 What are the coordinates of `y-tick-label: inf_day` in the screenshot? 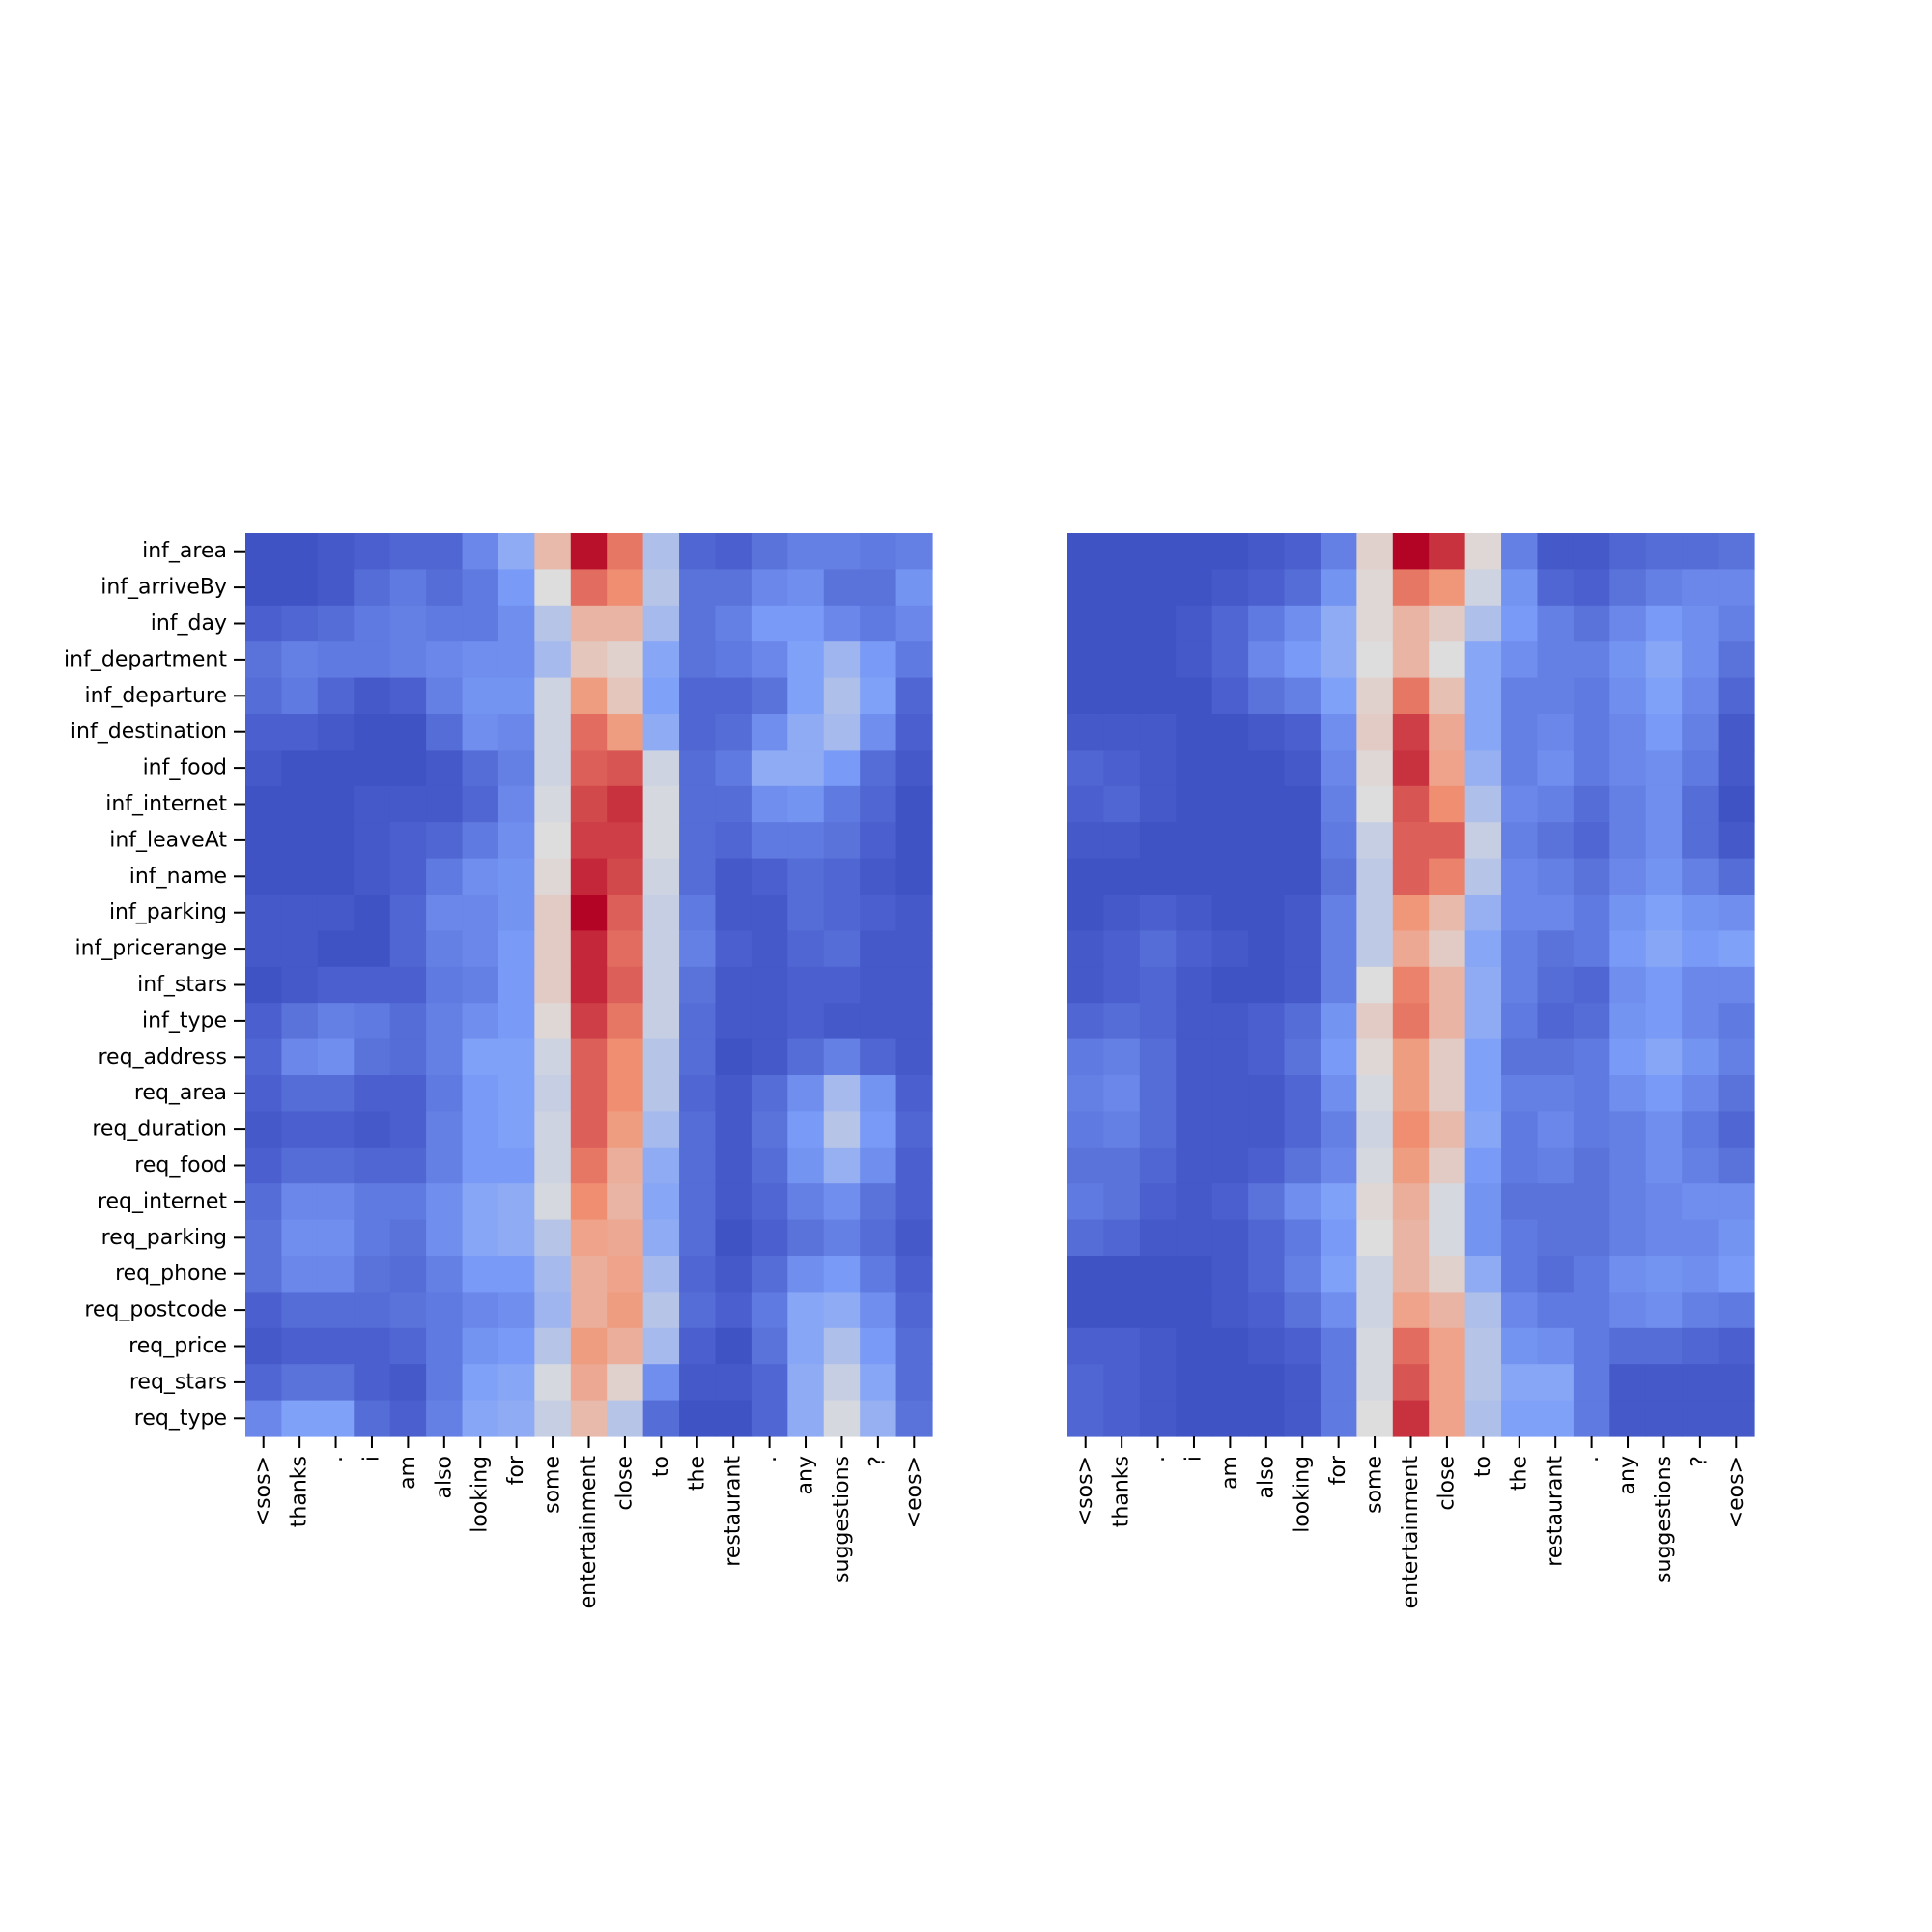 It's located at (189, 623).